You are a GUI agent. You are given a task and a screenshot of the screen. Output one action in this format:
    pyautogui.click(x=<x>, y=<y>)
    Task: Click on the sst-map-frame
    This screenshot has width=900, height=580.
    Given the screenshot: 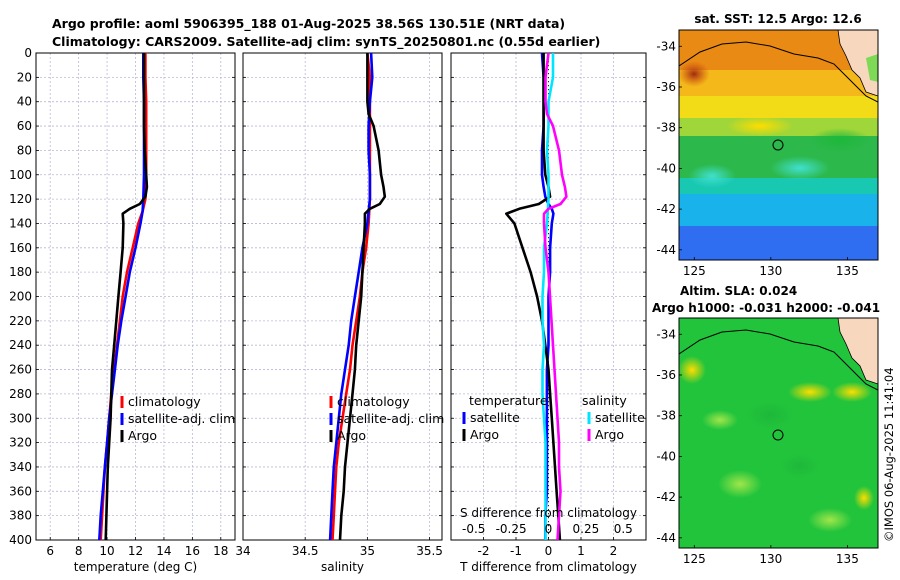 What is the action you would take?
    pyautogui.click(x=778, y=145)
    